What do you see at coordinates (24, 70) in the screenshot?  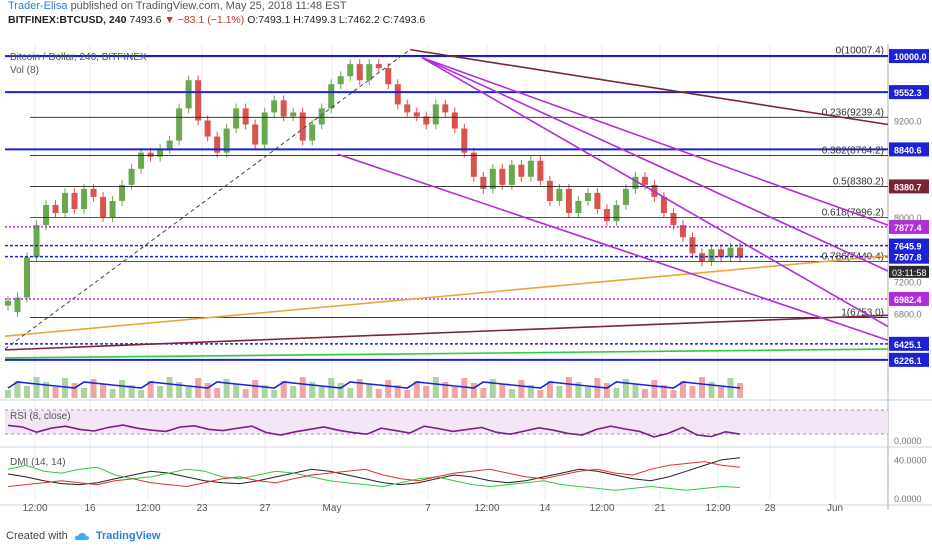 I see `volume-label: Vol (8)` at bounding box center [24, 70].